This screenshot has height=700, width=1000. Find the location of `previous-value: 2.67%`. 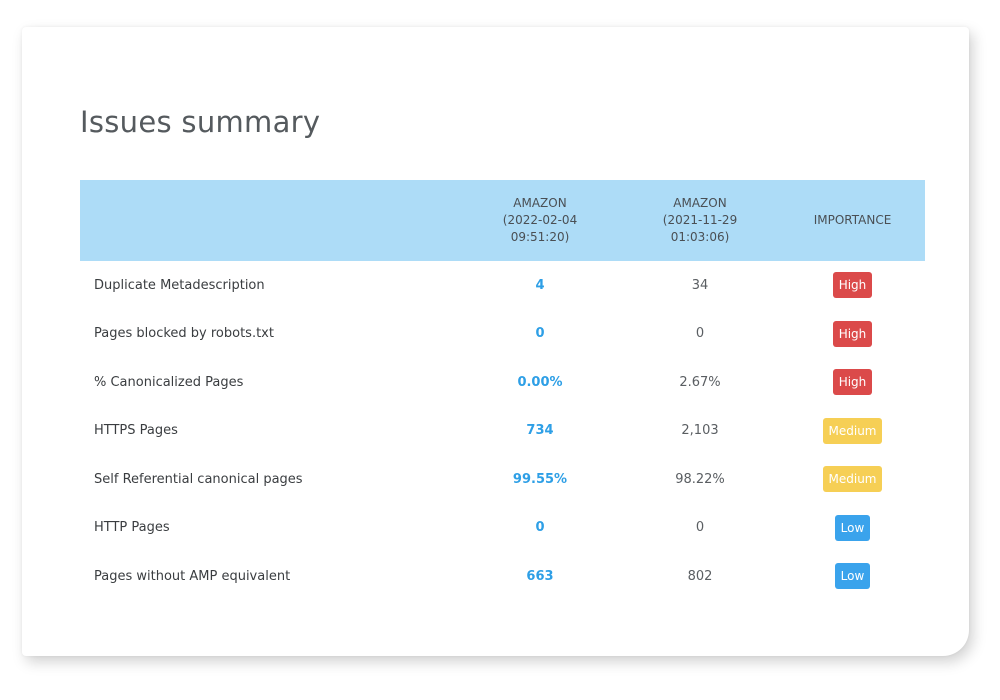

previous-value: 2.67% is located at coordinates (700, 382).